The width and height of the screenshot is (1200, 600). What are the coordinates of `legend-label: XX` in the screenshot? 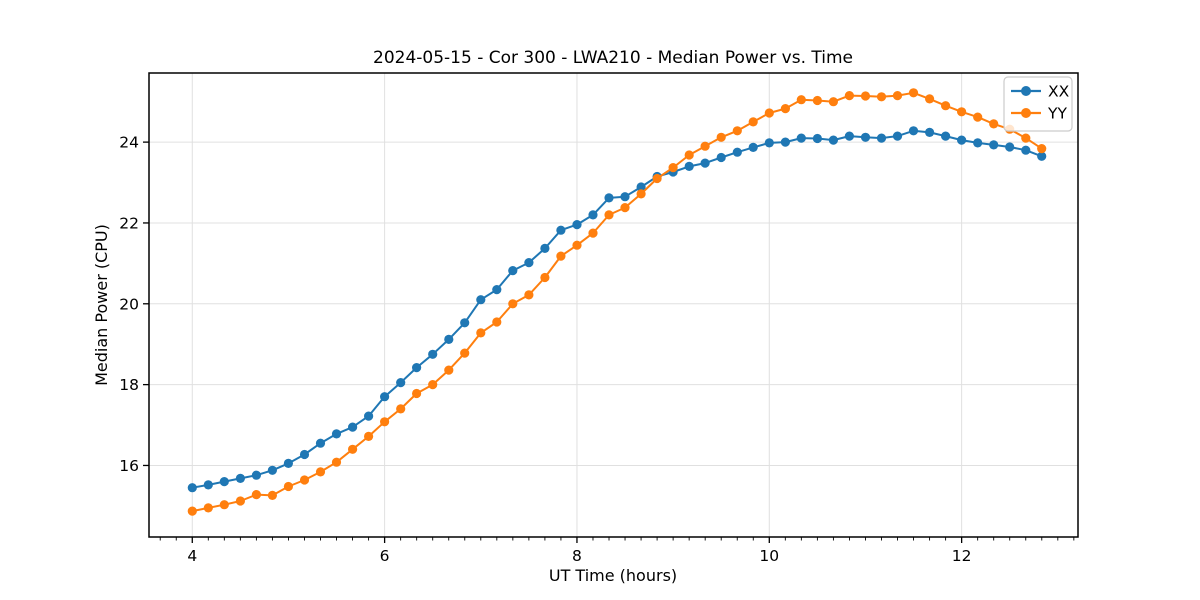 It's located at (1059, 92).